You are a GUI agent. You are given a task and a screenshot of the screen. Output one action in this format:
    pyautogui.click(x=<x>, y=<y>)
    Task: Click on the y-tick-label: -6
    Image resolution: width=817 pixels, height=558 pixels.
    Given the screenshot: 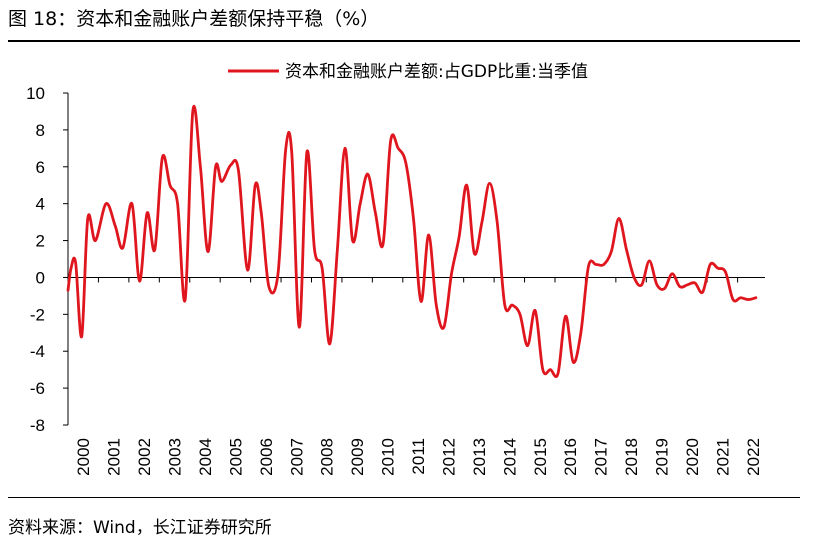 What is the action you would take?
    pyautogui.click(x=37, y=388)
    